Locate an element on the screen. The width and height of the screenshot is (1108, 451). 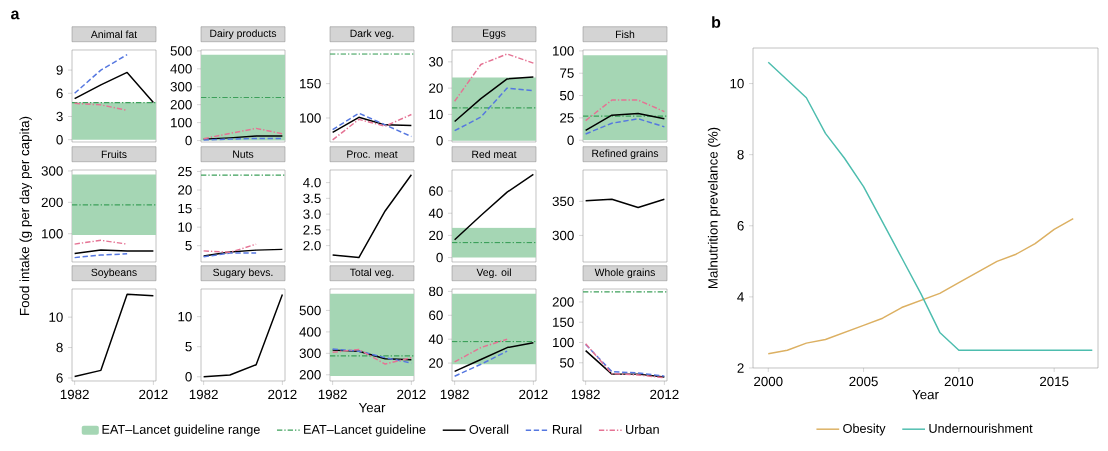
text: b is located at coordinates (716, 22).